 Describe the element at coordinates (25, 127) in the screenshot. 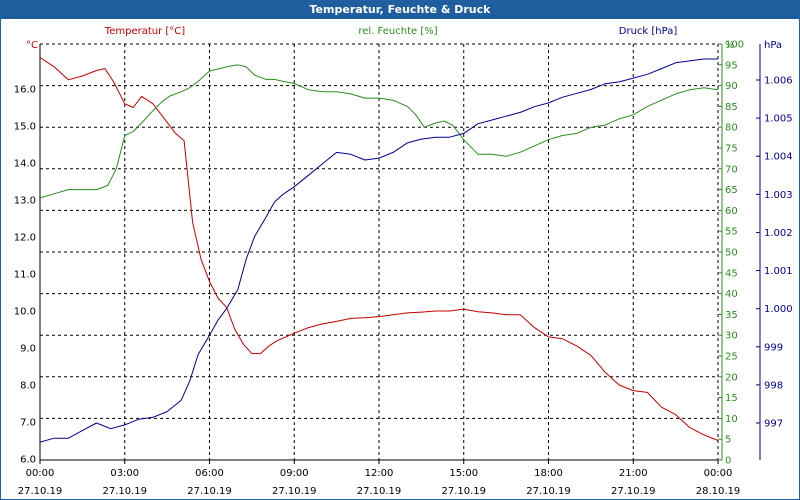

I see `temperature-tick-label: 15.0` at that location.